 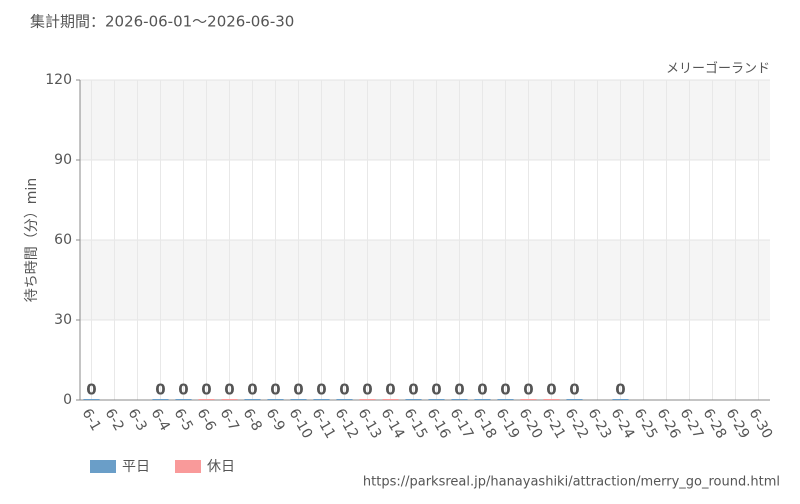 What do you see at coordinates (63, 320) in the screenshot?
I see `y-tick-label: 30` at bounding box center [63, 320].